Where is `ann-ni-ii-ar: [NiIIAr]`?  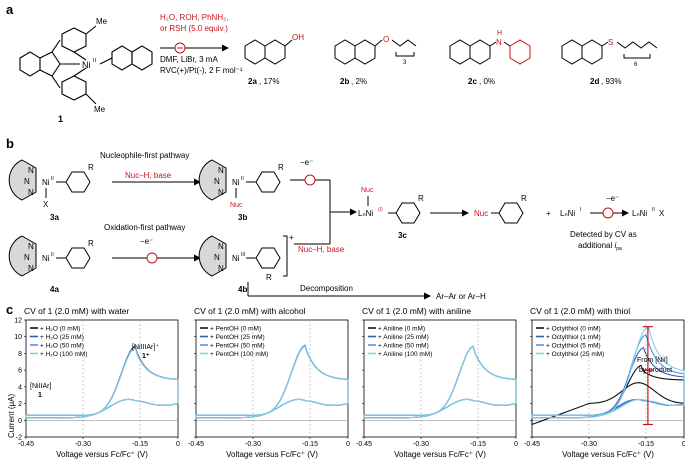 ann-ni-ii-ar: [NiIIAr] is located at coordinates (40, 386).